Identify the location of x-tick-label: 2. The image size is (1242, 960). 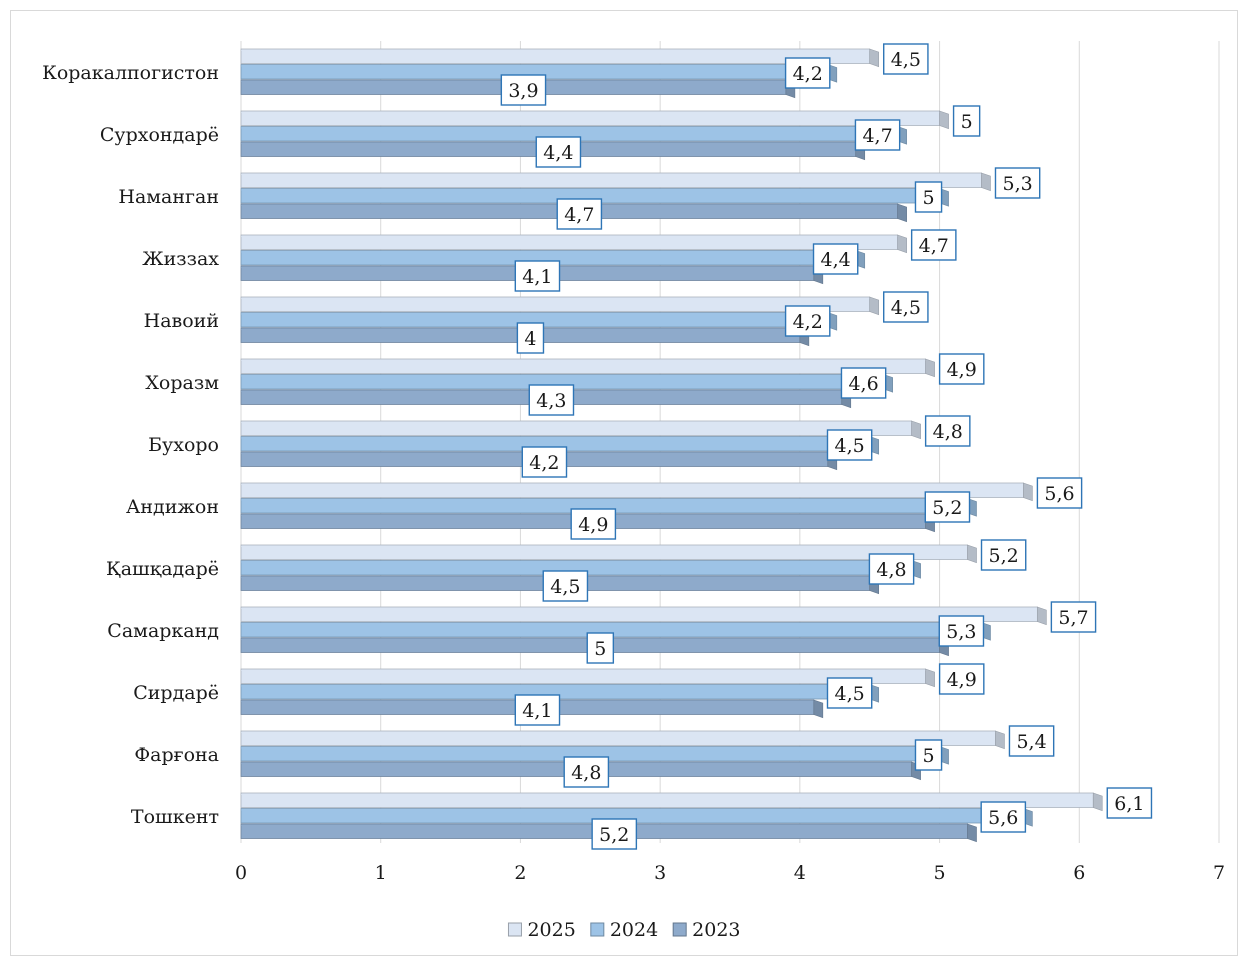
(520, 873).